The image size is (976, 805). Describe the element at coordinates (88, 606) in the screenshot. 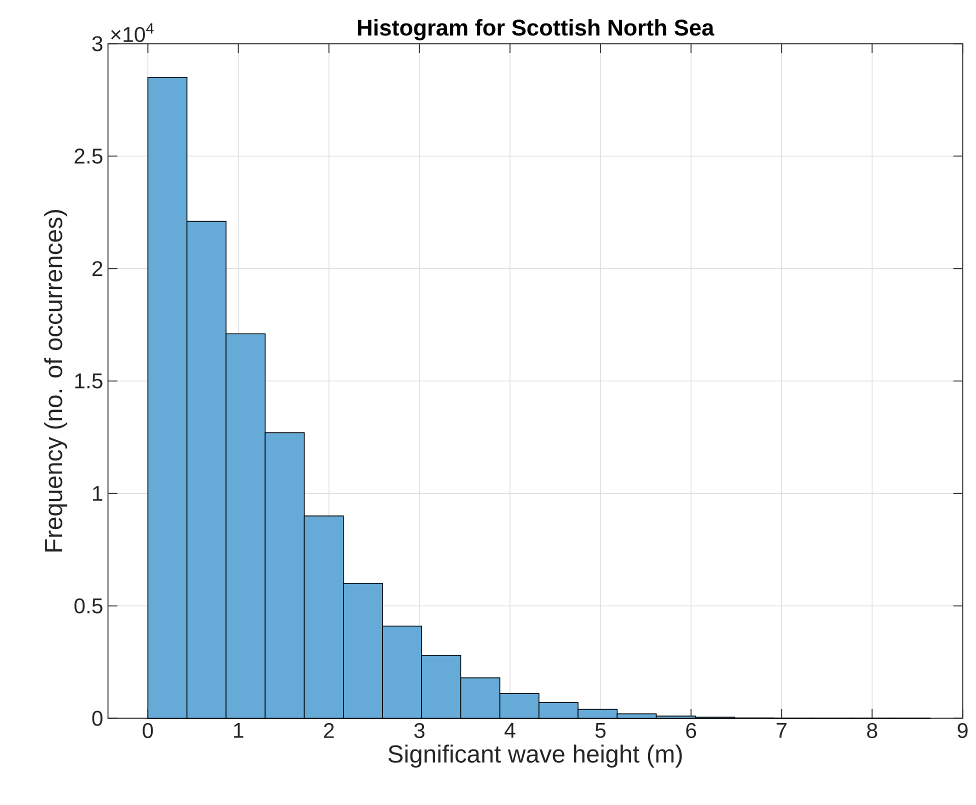

I see `y-tick-label: 0.5` at that location.